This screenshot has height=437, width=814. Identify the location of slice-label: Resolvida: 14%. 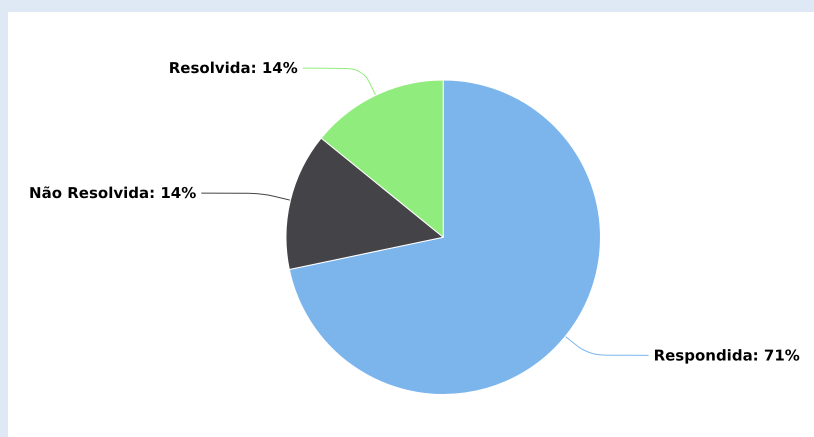
(233, 68).